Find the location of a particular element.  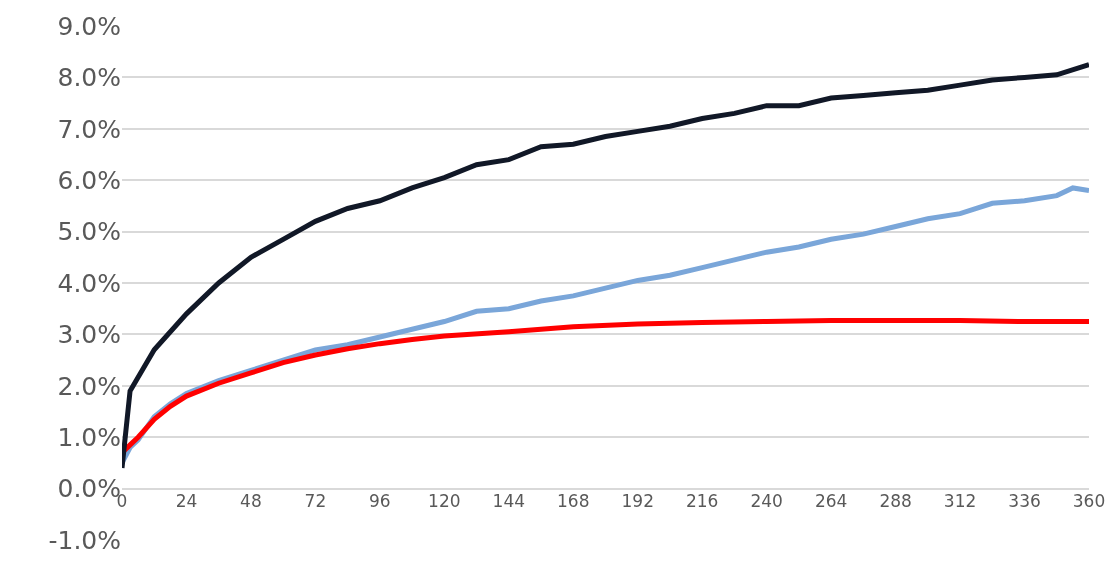

x-tick-label: 336 is located at coordinates (1024, 500).